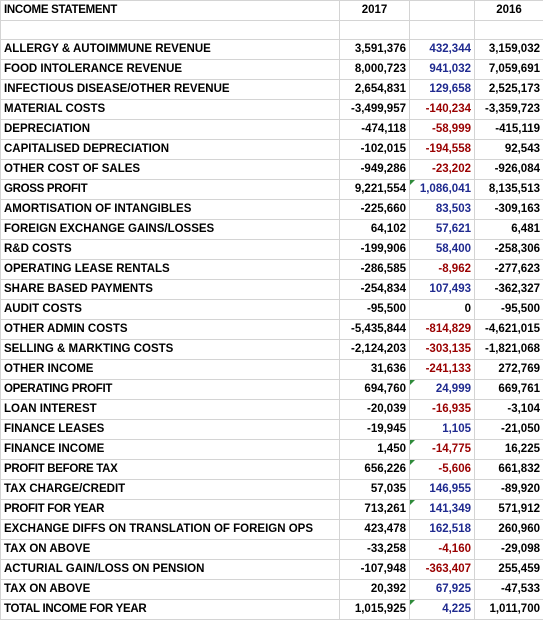 The height and width of the screenshot is (622, 543). I want to click on variance-cell: -140,234, so click(442, 109).